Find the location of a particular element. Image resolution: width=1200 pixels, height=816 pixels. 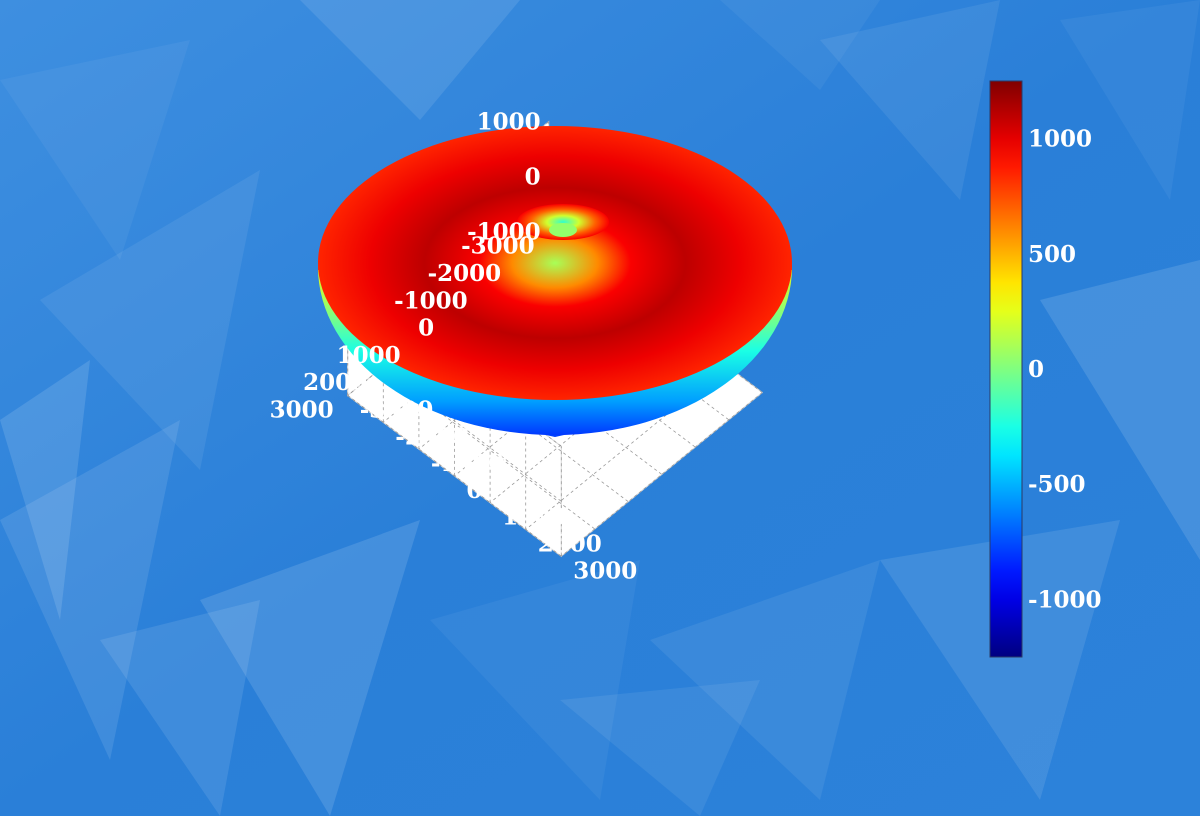

colorbar-scale is located at coordinates (1006, 369).